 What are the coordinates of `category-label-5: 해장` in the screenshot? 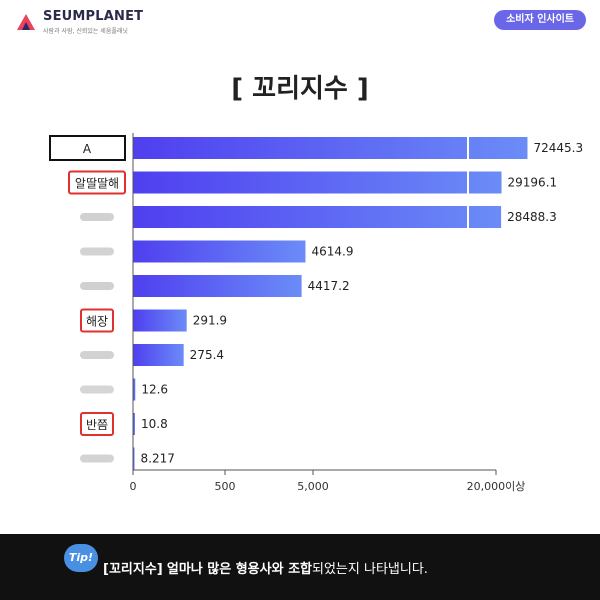 It's located at (97, 322).